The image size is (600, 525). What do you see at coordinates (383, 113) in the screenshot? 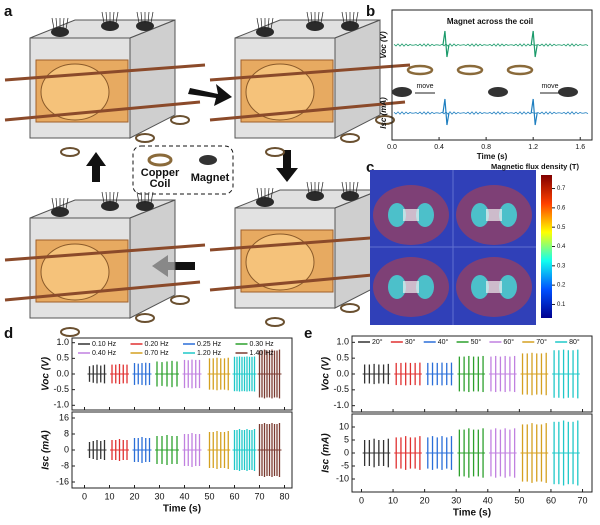
I see `y-axis-label: Isc (mA)` at bounding box center [383, 113].